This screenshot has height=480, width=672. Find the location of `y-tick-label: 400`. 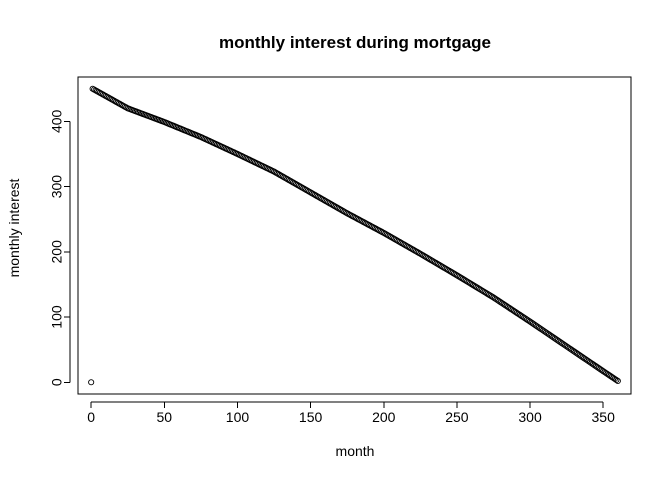

y-tick-label: 400 is located at coordinates (57, 121).